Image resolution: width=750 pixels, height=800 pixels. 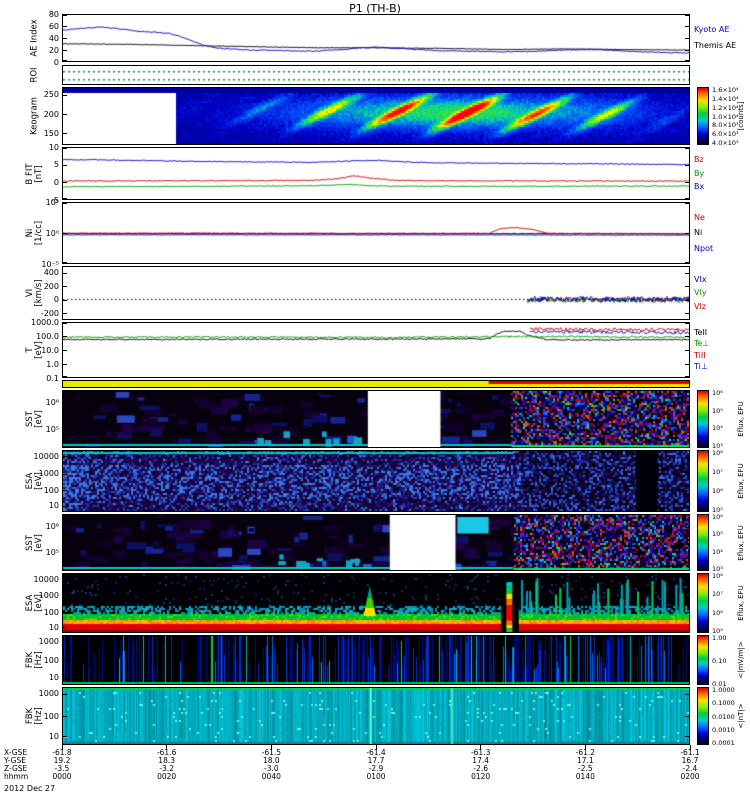 I want to click on sst_elec-colorbar-tick-2: 10⁴, so click(x=717, y=551).